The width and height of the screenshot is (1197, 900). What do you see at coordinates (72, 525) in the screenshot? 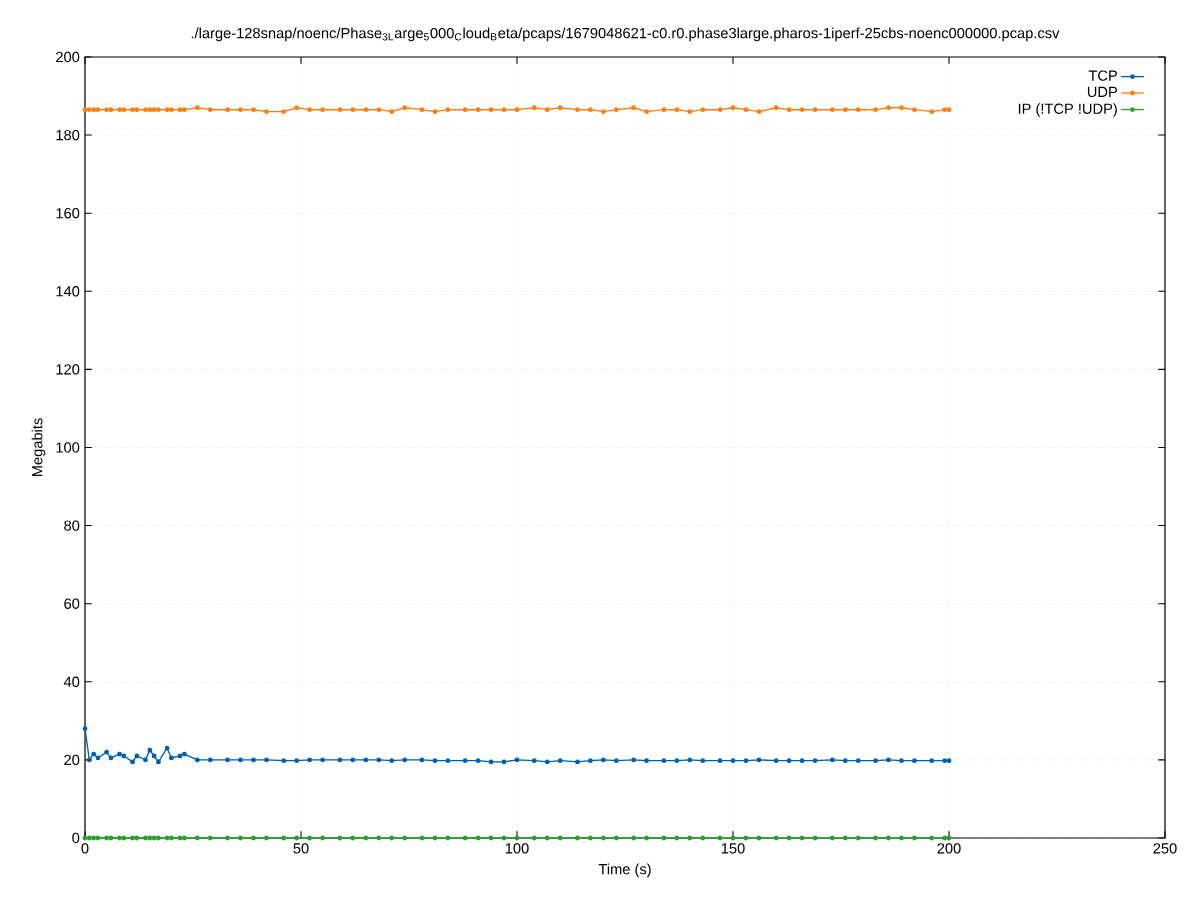
I see `y-tick-label: 80` at bounding box center [72, 525].